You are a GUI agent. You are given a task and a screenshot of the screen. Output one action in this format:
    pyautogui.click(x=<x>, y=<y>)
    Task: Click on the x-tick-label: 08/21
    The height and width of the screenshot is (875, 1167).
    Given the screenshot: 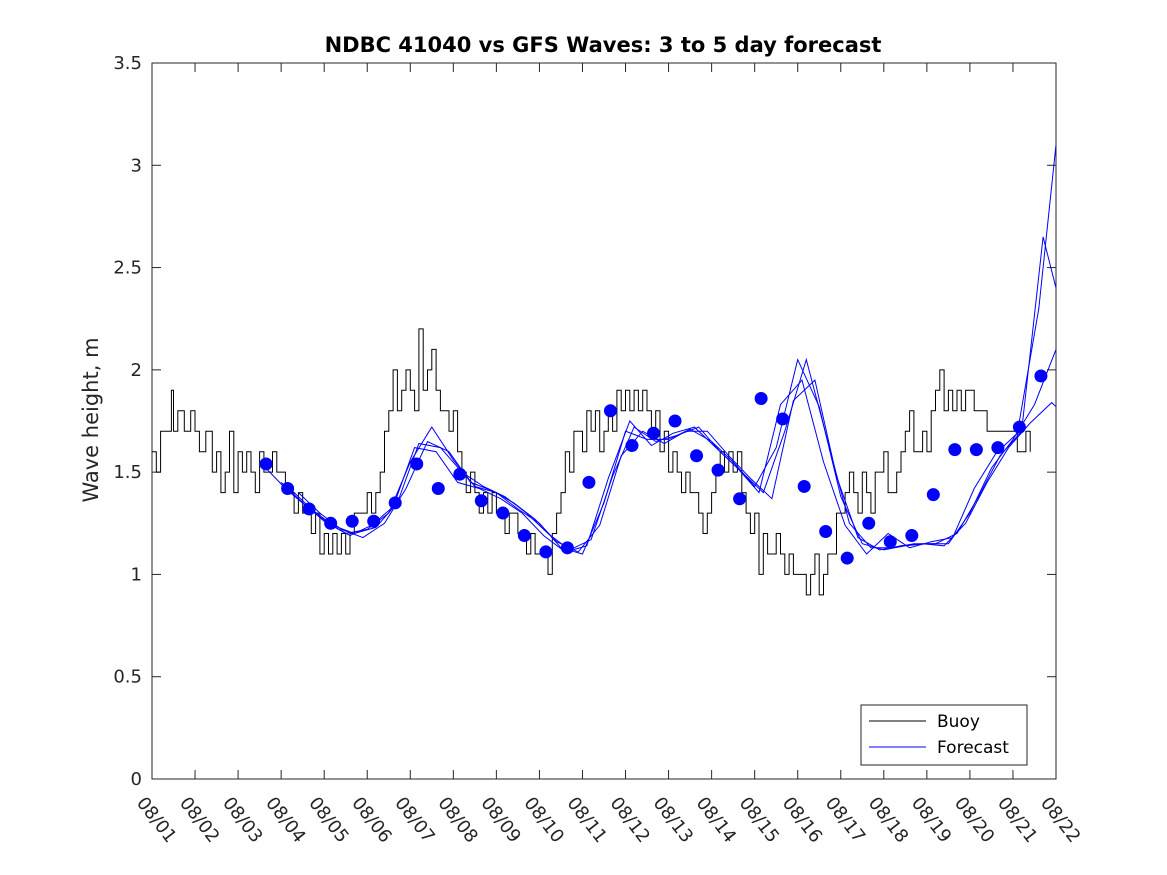 What is the action you would take?
    pyautogui.click(x=1017, y=820)
    